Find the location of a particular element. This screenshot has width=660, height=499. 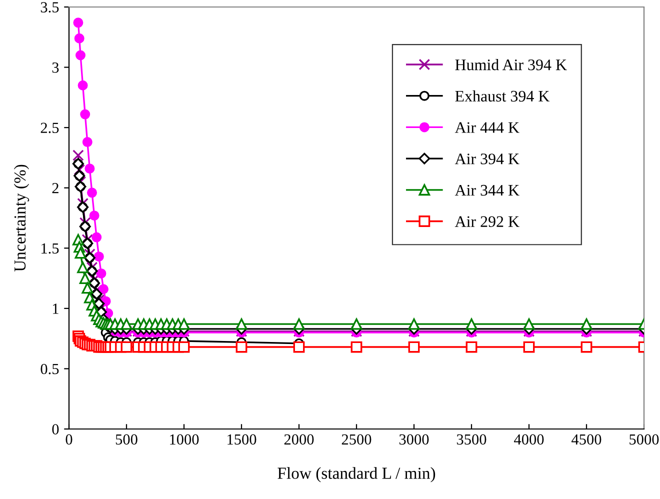

y-tick-label: 1.5 is located at coordinates (50, 248).